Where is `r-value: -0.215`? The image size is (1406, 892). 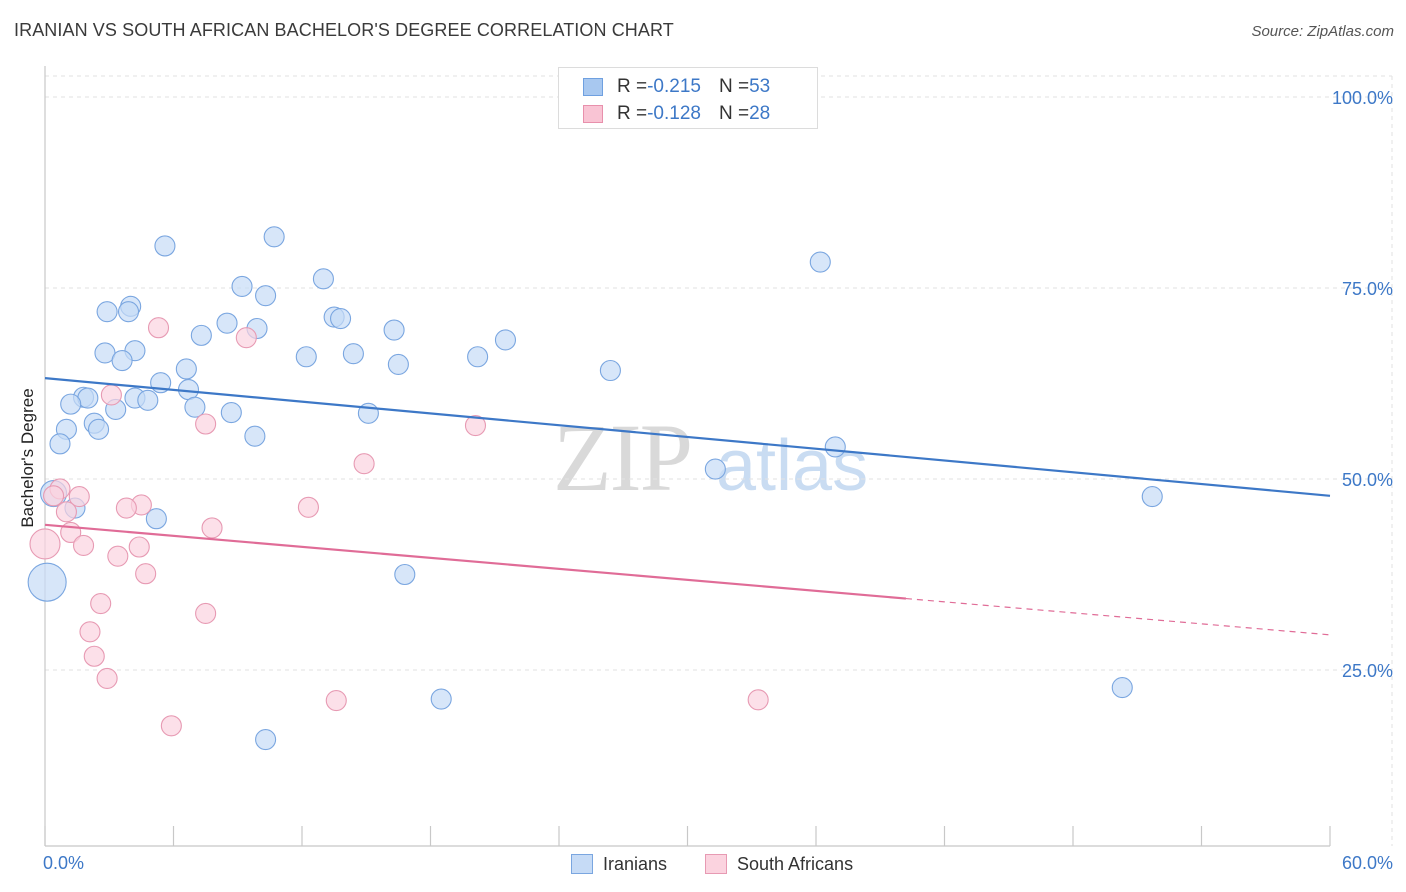 r-value: -0.215 is located at coordinates (674, 86).